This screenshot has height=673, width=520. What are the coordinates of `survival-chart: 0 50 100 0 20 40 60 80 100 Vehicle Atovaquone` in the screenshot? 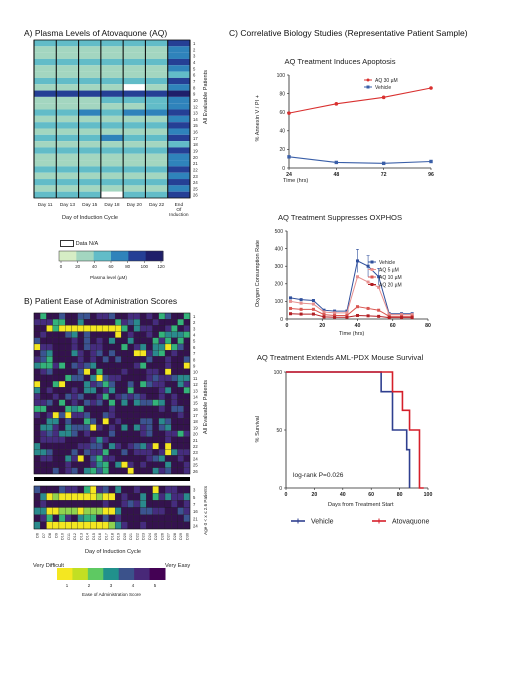 It's located at (353, 448).